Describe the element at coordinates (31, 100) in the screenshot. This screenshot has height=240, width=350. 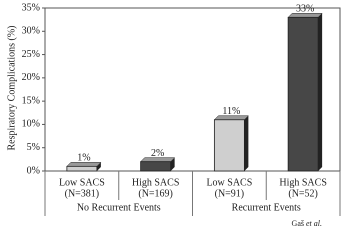
I see `y-tick-label: 15%` at that location.